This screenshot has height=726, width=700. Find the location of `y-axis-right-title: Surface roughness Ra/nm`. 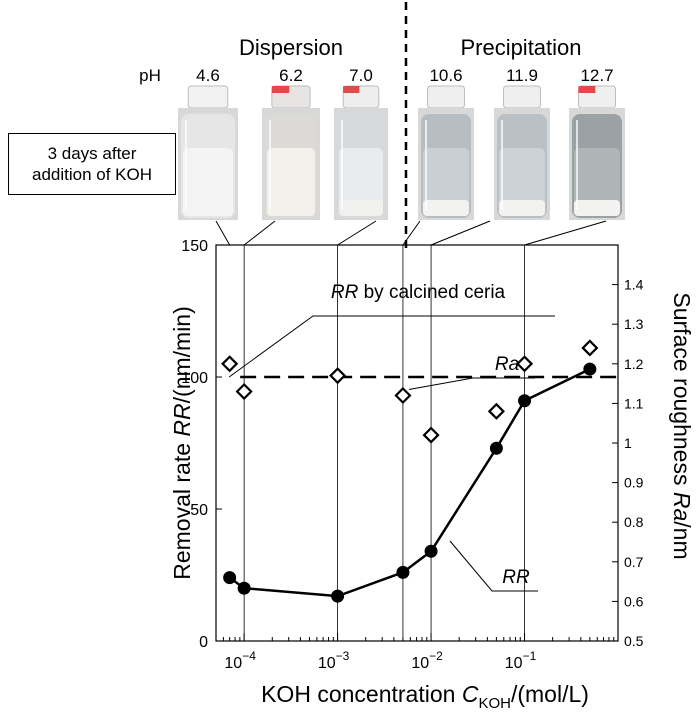

y-axis-right-title: Surface roughness Ra/nm is located at coordinates (682, 425).